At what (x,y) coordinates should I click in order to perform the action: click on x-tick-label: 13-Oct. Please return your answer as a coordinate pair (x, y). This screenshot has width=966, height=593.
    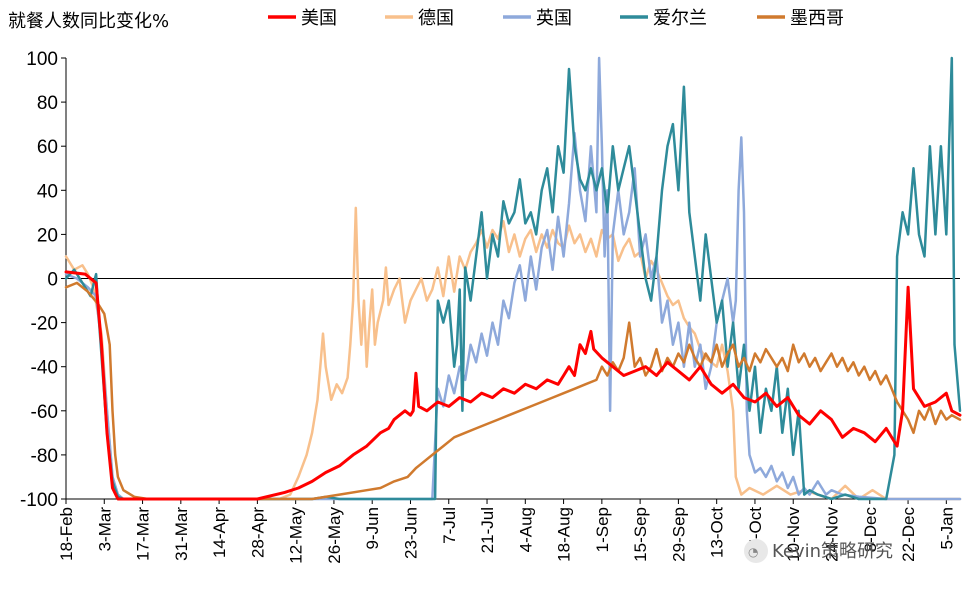
    Looking at the image, I should click on (717, 532).